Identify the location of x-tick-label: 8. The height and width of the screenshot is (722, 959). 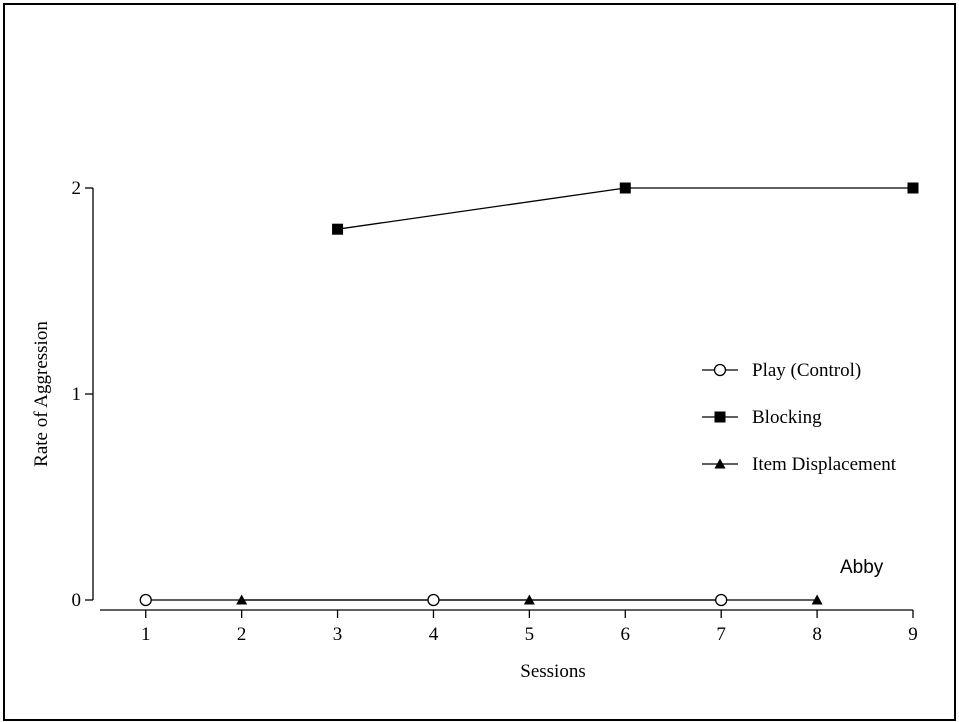
(817, 634).